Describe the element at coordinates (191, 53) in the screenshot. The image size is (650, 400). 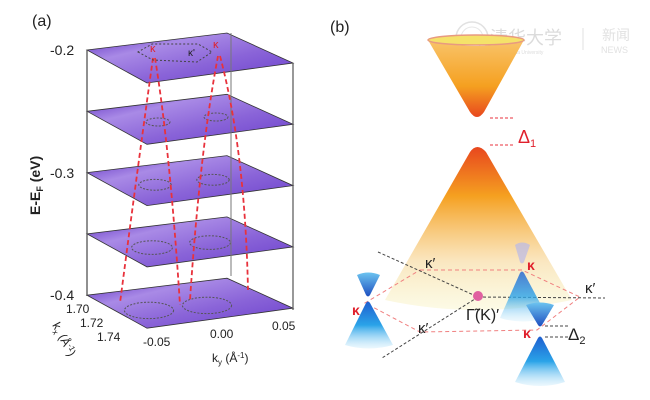
I see `k-prime-label: κ'` at that location.